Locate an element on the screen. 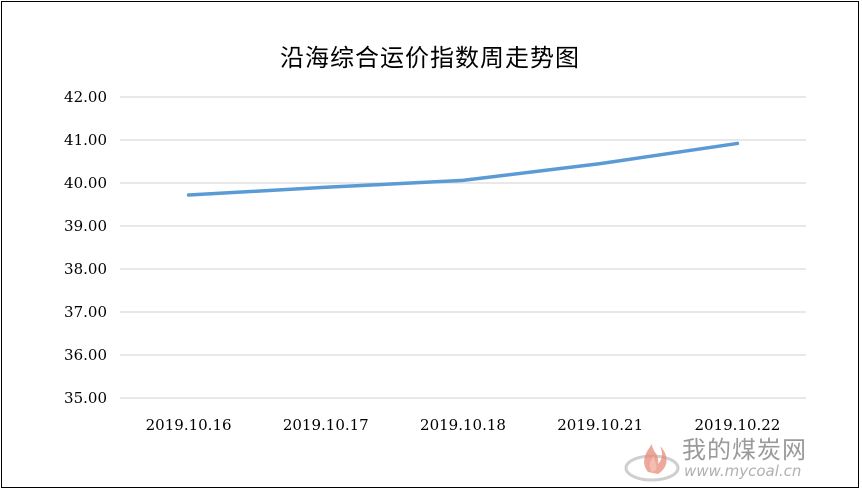  watermark: 我的煤炭网 www.mycoal.cn is located at coordinates (734, 456).